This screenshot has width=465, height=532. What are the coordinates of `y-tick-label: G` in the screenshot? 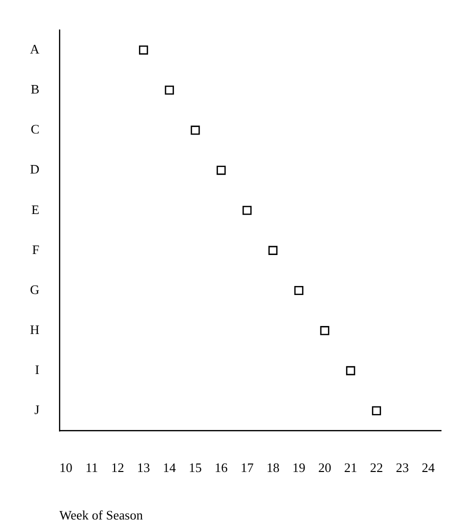 It's located at (35, 289).